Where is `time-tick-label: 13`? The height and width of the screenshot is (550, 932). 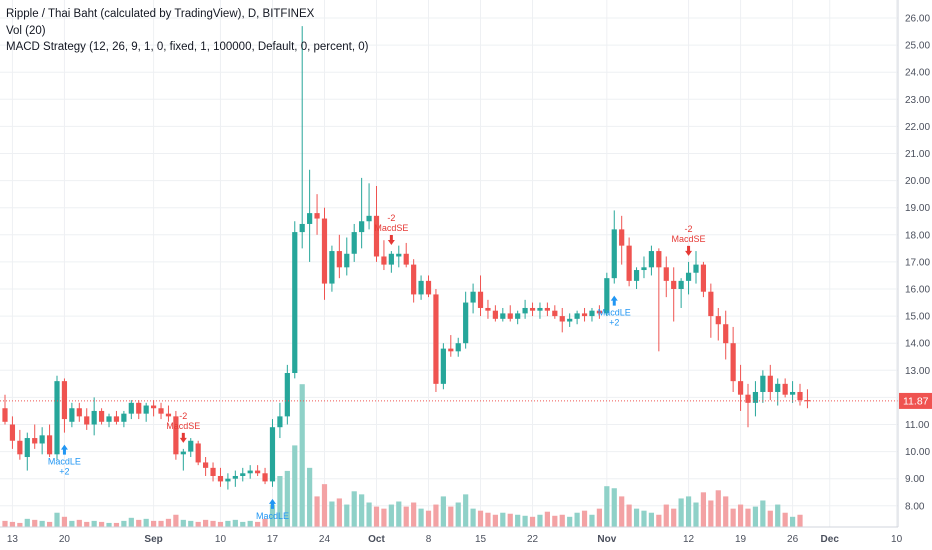
time-tick-label: 13 is located at coordinates (13, 539).